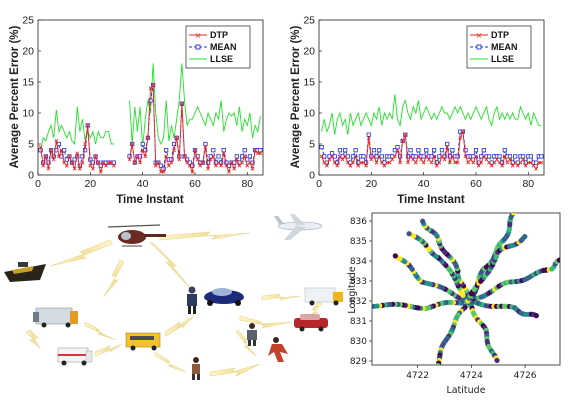 The height and width of the screenshot is (400, 570). I want to click on chart-right-series-dtp, so click(431, 150).